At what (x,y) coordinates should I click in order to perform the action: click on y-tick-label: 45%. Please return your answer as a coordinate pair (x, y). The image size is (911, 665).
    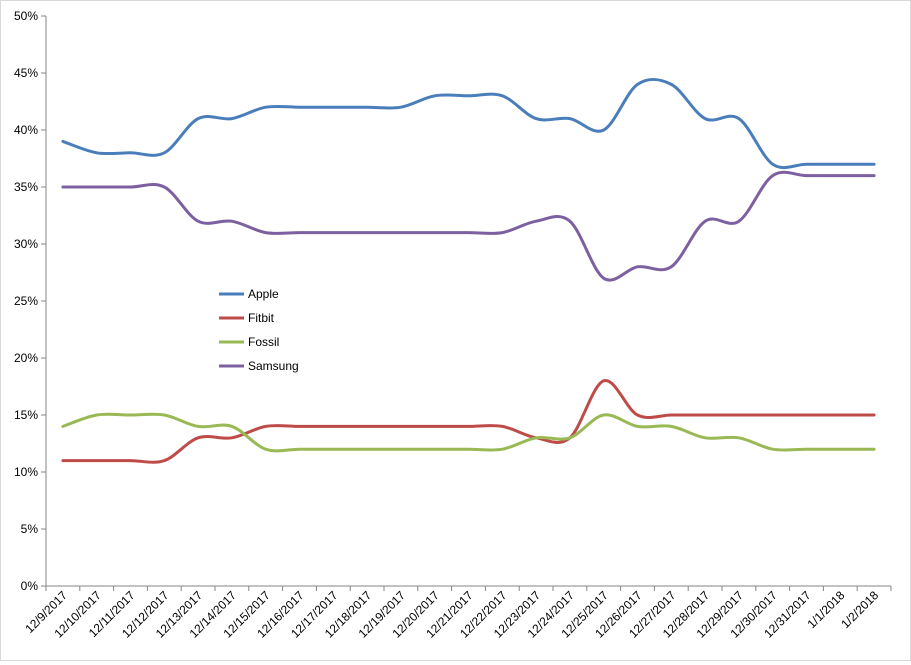
    Looking at the image, I should click on (26, 73).